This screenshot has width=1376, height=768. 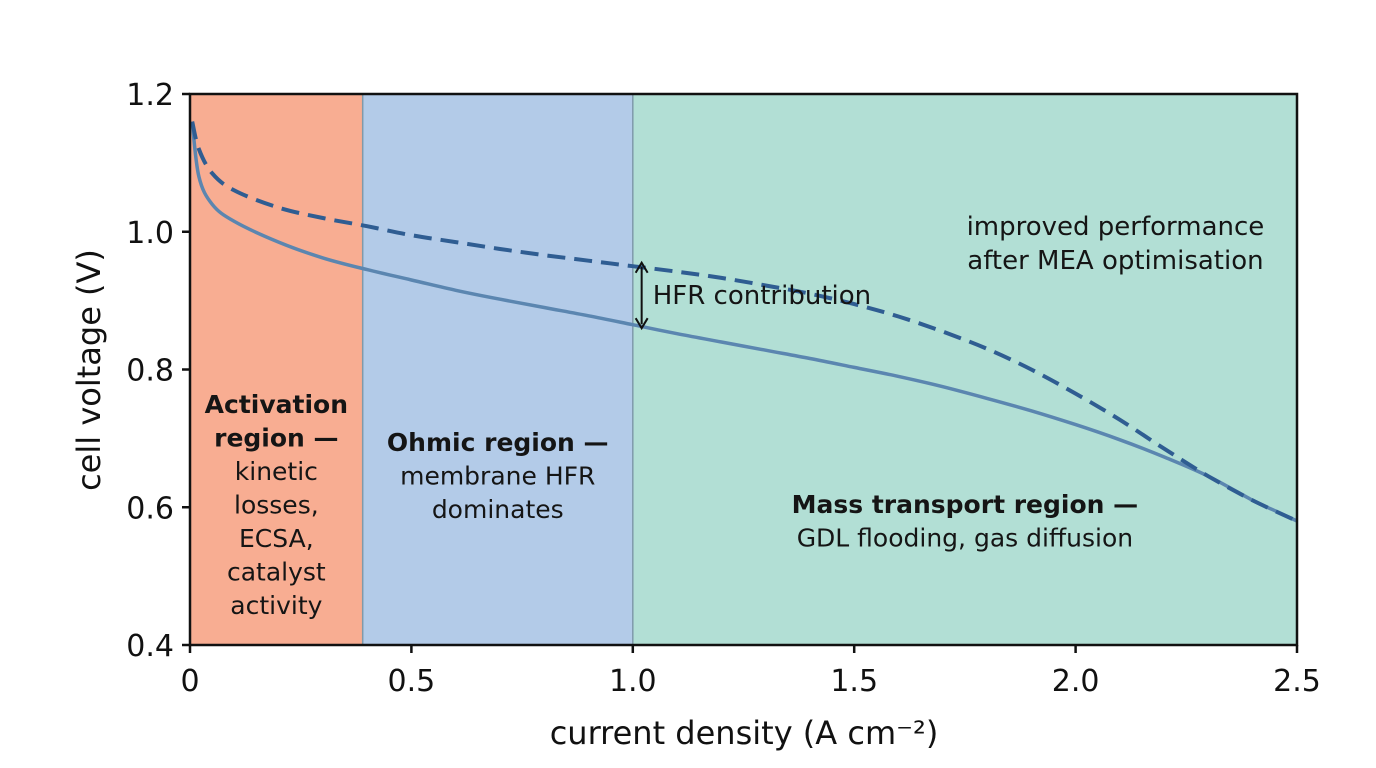 I want to click on improved-performance-label-1: after MEA optimisation, so click(x=1115, y=261).